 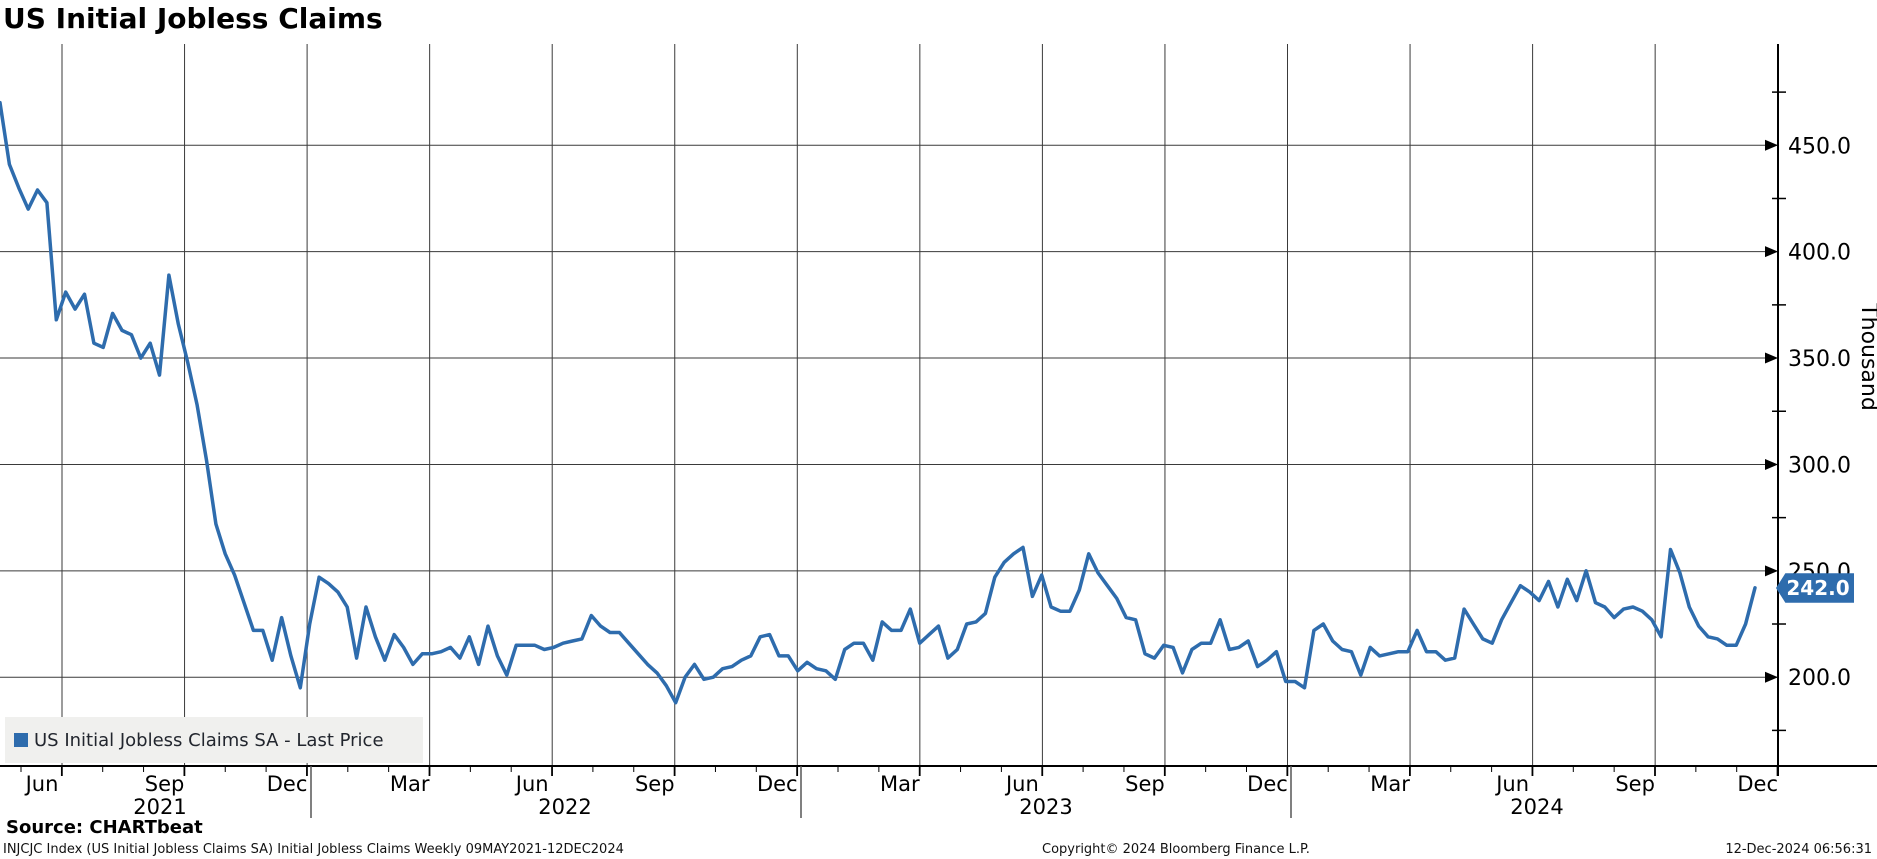 I want to click on x-year-label: 2021, so click(x=159, y=807).